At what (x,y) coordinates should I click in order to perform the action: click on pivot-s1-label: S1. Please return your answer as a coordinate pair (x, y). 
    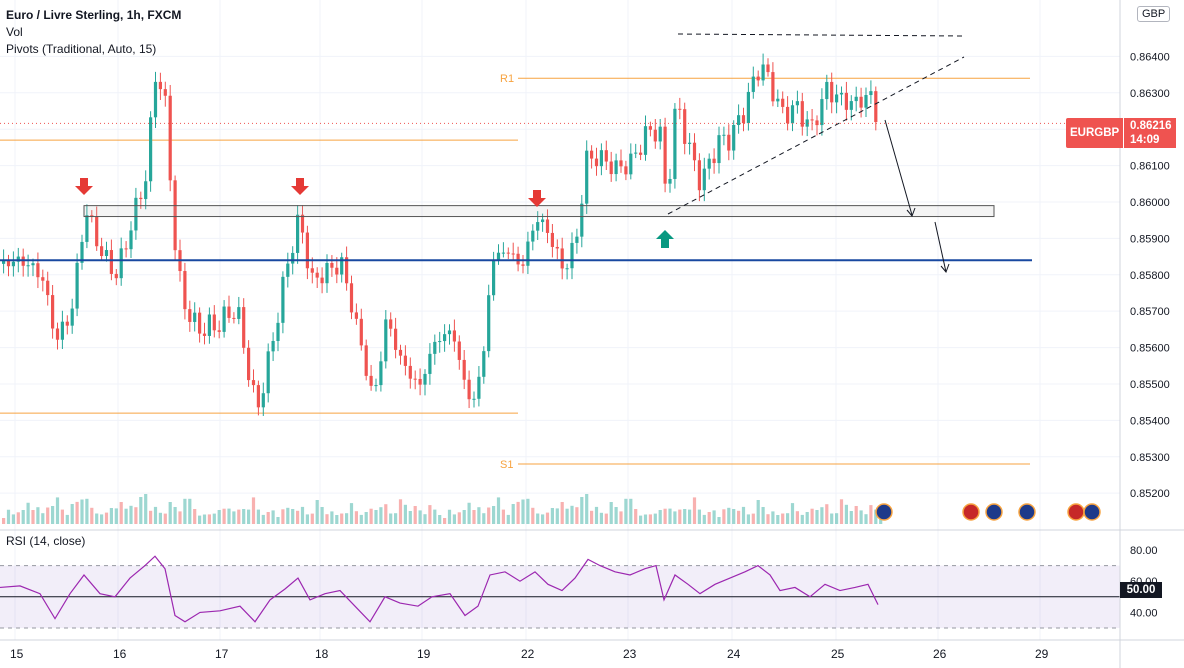
    Looking at the image, I should click on (506, 465).